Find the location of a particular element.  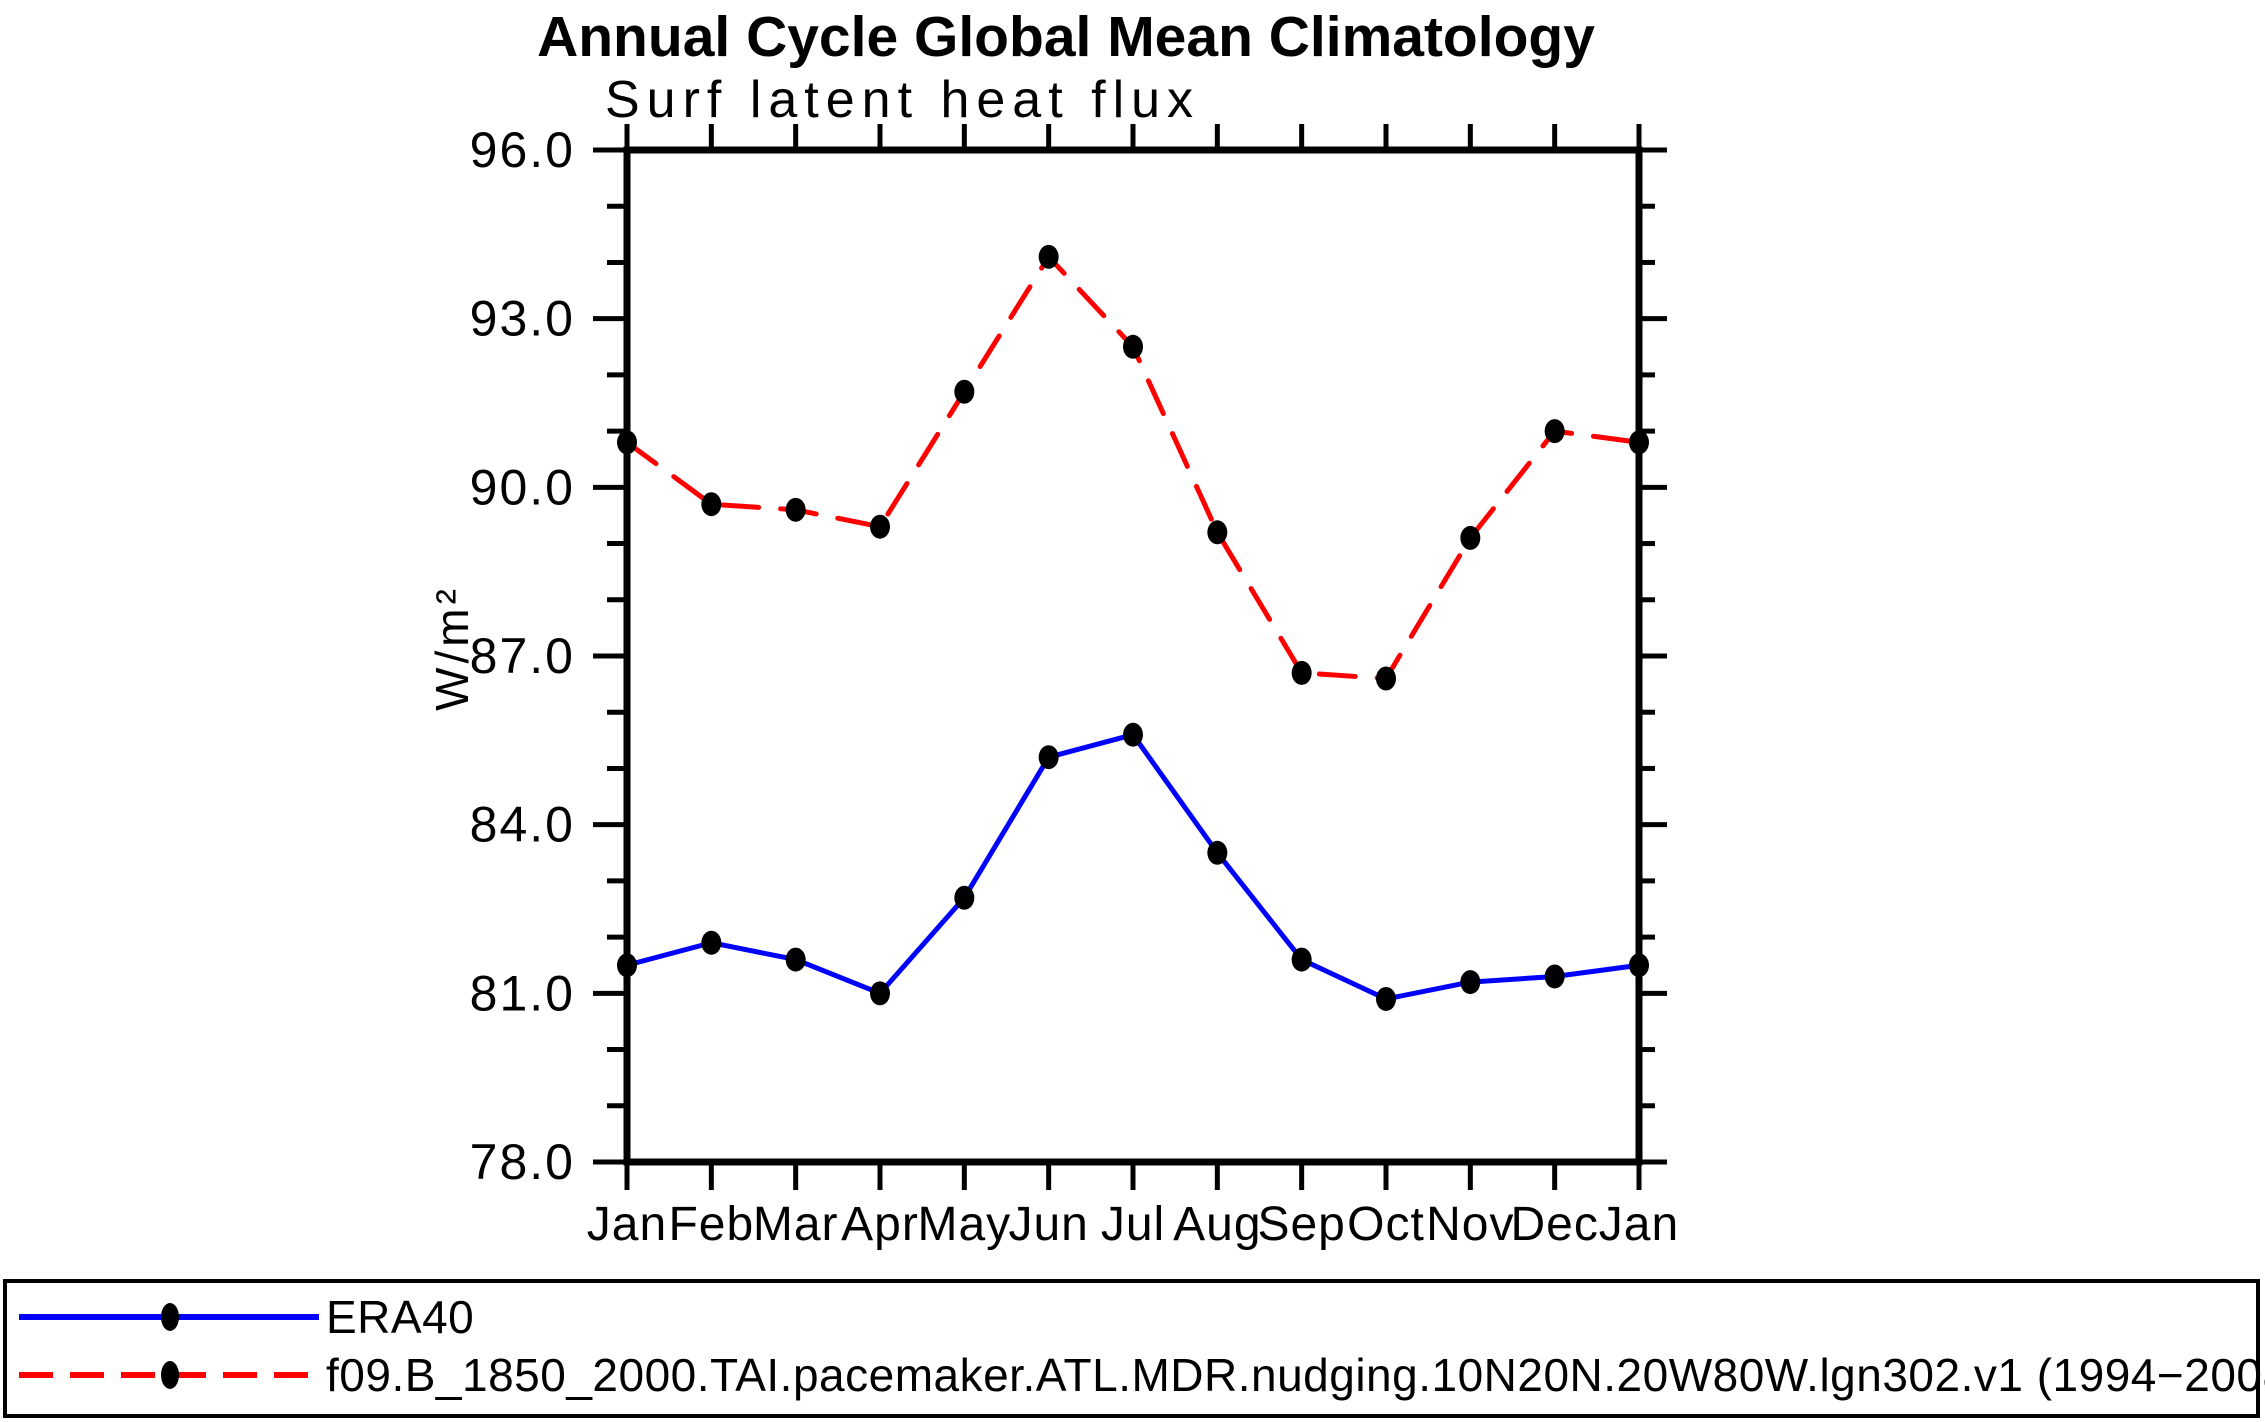

x-tick-label: Oct is located at coordinates (1386, 1224).